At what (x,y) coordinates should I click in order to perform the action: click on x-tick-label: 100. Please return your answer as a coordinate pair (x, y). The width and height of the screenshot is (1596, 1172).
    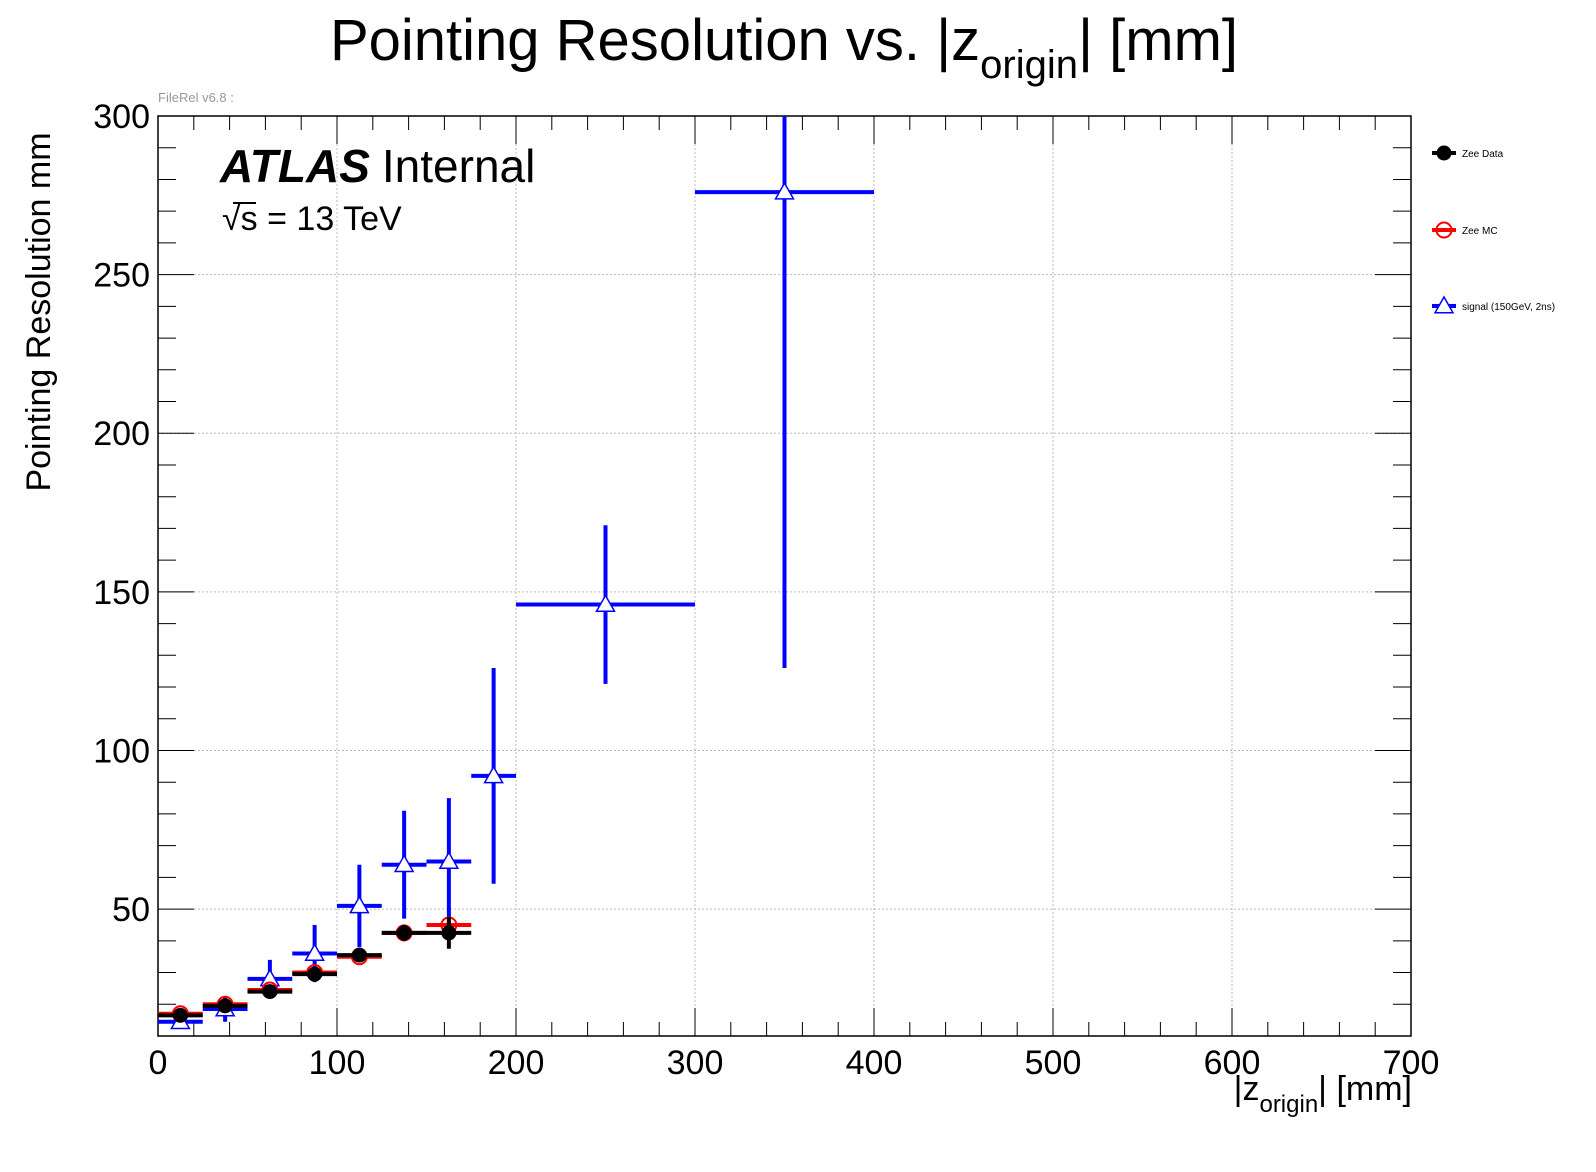
    Looking at the image, I should click on (337, 1063).